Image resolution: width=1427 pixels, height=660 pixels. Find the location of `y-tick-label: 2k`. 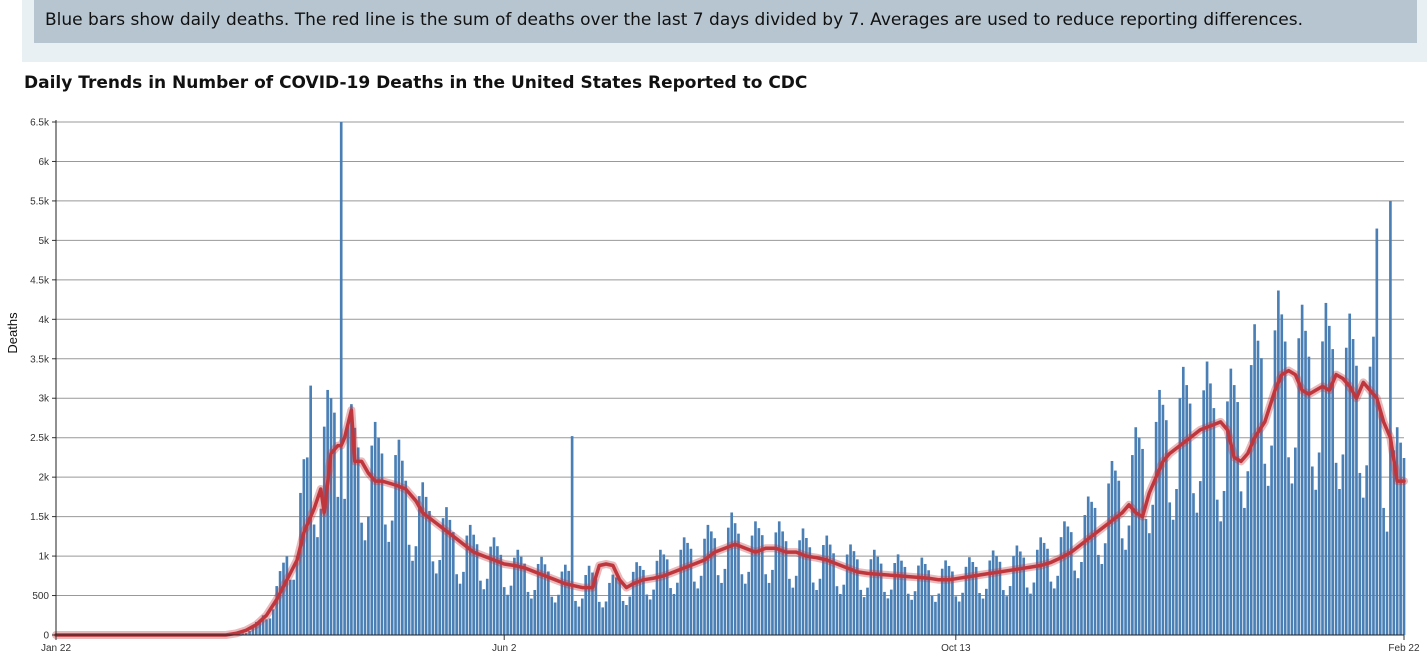

y-tick-label: 2k is located at coordinates (44, 478).